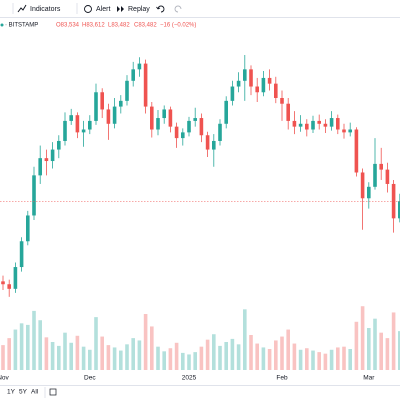 The image size is (400, 400). I want to click on legend-close: C83,482, so click(145, 26).